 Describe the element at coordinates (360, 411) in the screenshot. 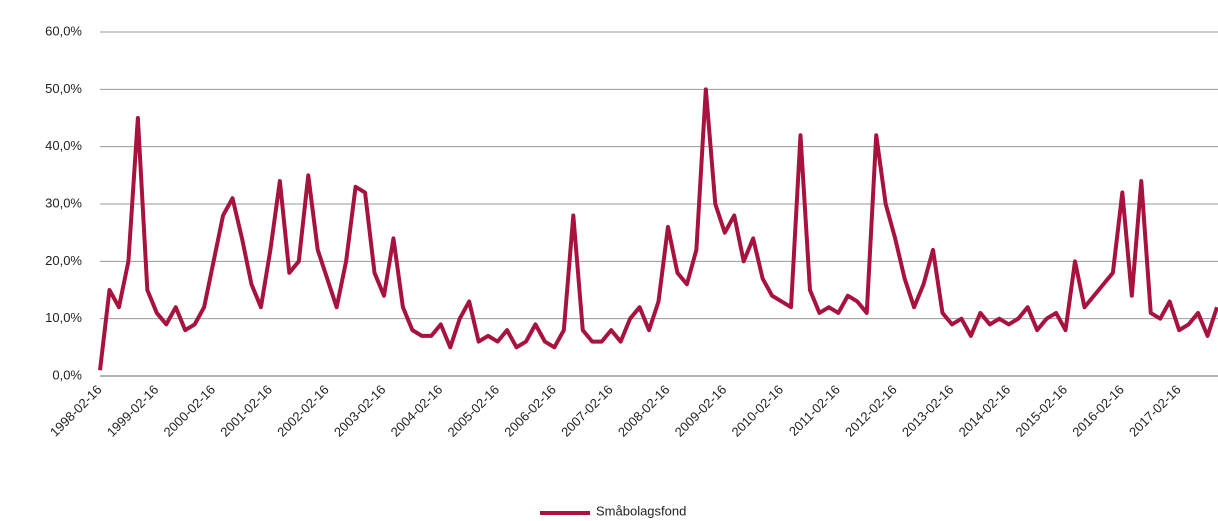

I see `x-tick-label: 2003-02-16` at that location.